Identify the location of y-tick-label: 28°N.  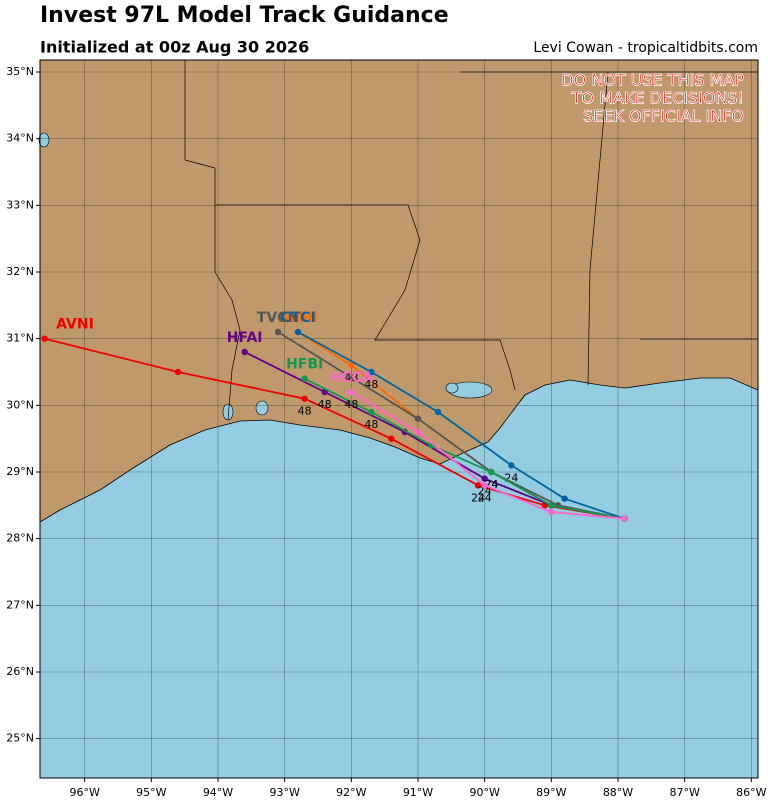
(20, 538).